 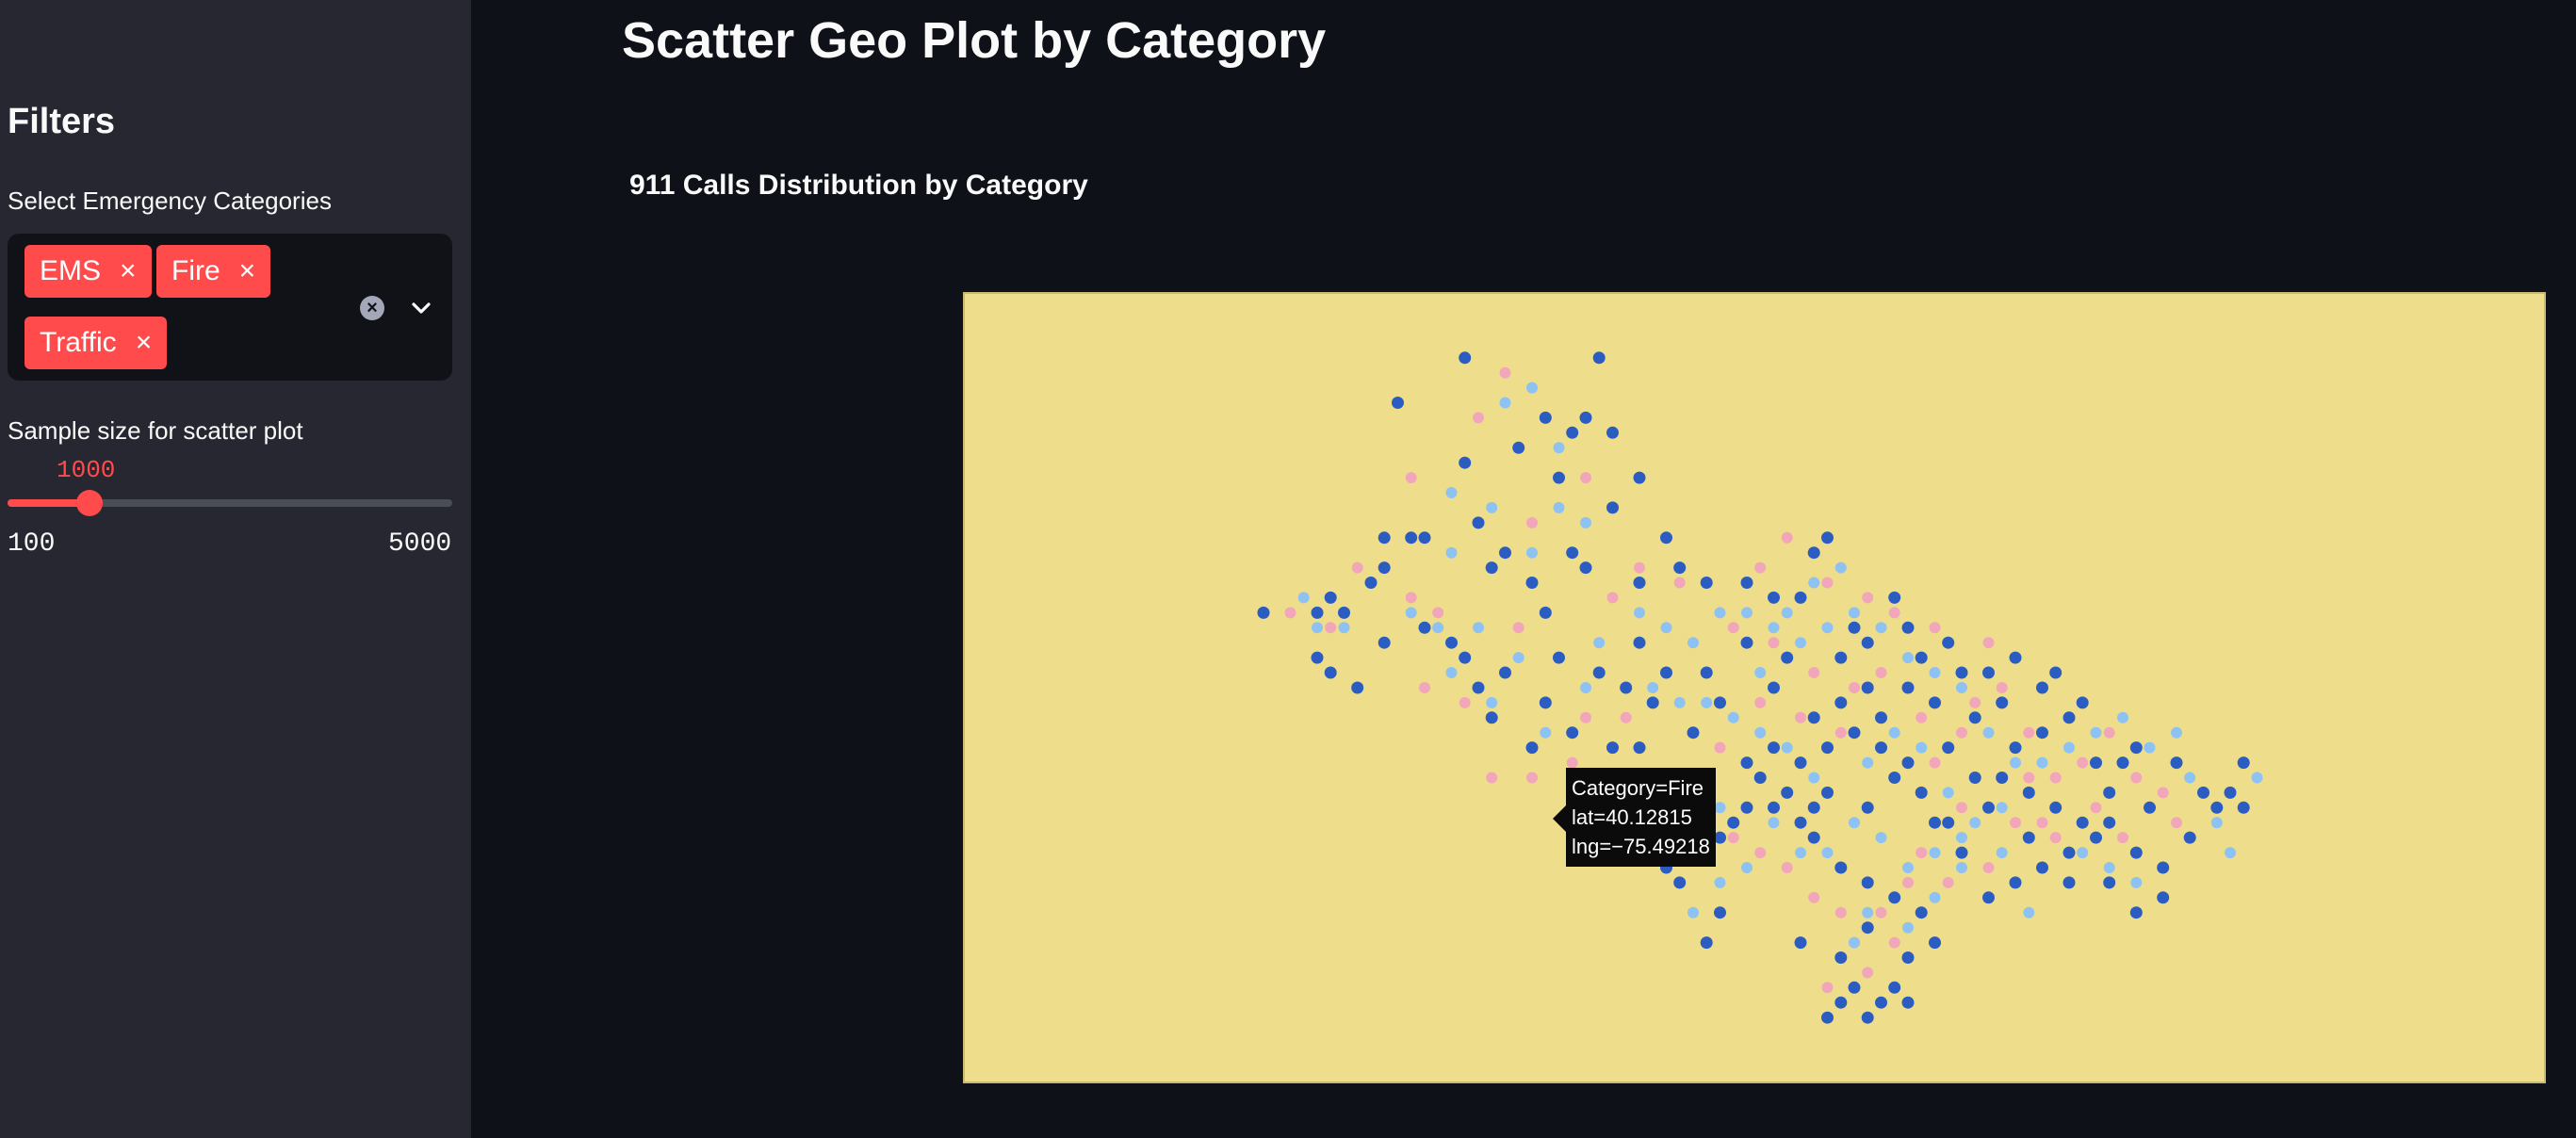 I want to click on remove-fire-icon: ×, so click(x=247, y=270).